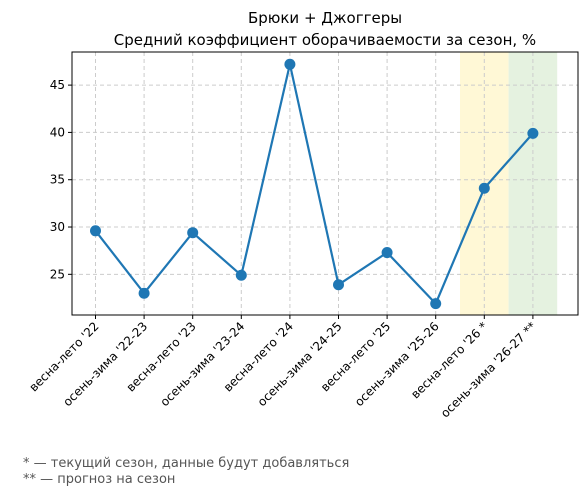 The width and height of the screenshot is (588, 498). Describe the element at coordinates (99, 479) in the screenshot. I see `footnote-forecast: ** — прогноз на сезон` at that location.